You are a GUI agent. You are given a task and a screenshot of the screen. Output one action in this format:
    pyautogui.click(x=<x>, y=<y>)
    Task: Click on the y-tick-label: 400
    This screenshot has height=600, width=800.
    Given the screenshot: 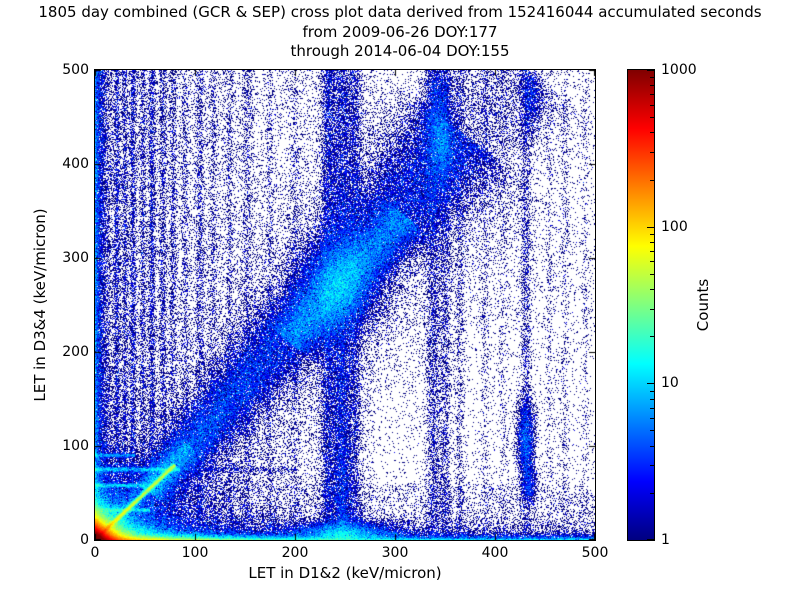 What is the action you would take?
    pyautogui.click(x=75, y=164)
    